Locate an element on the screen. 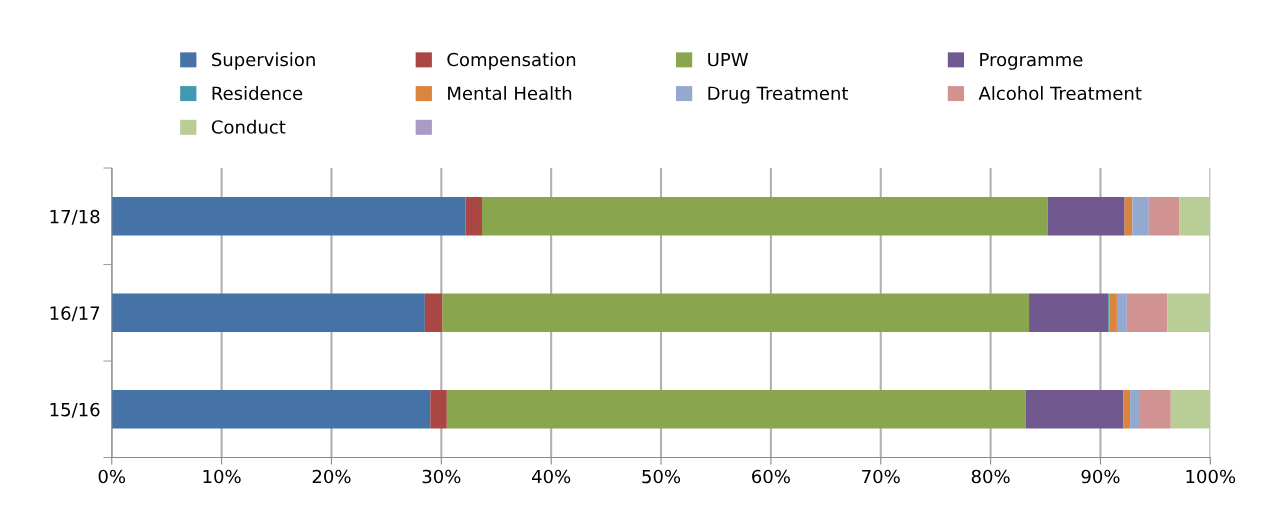  legend-label: Residence is located at coordinates (257, 93).